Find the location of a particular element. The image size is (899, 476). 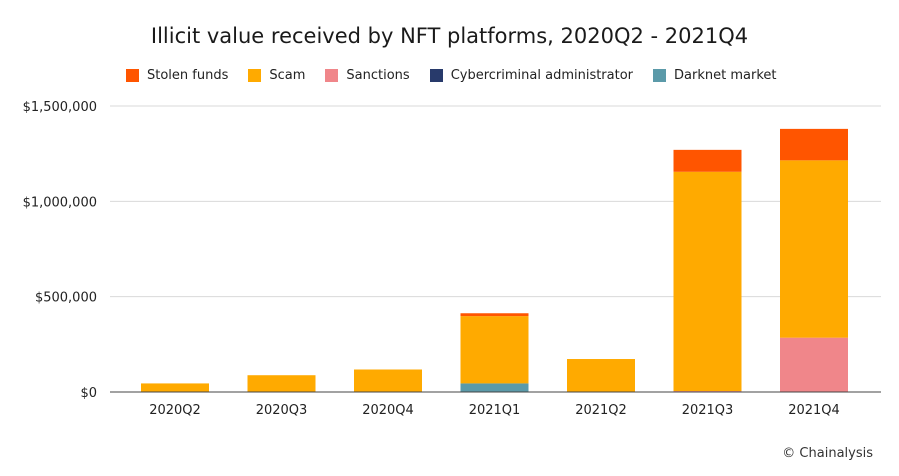

legend-label: Stolen funds is located at coordinates (188, 75).